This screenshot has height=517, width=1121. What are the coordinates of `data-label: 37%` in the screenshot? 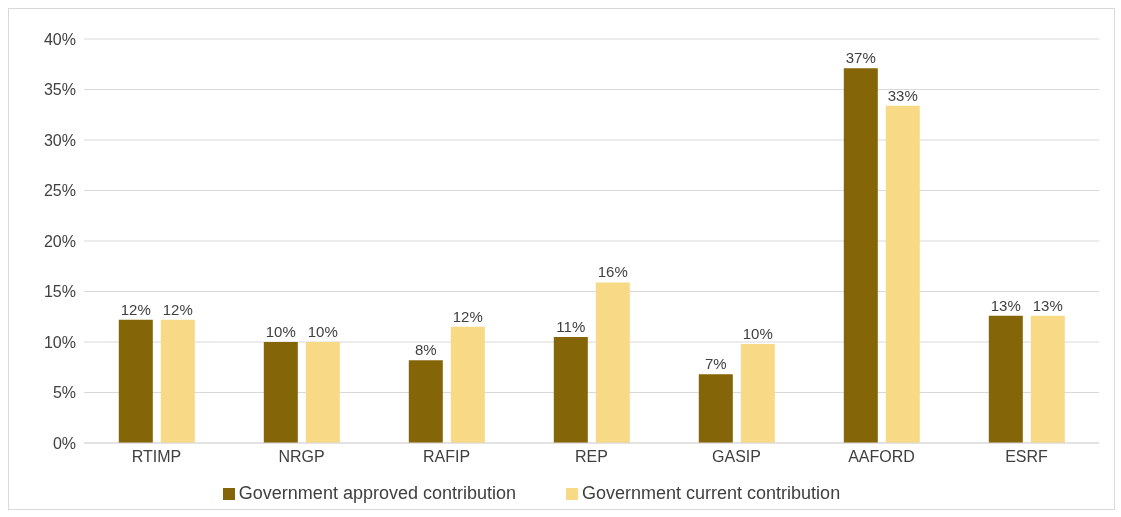 It's located at (860, 58).